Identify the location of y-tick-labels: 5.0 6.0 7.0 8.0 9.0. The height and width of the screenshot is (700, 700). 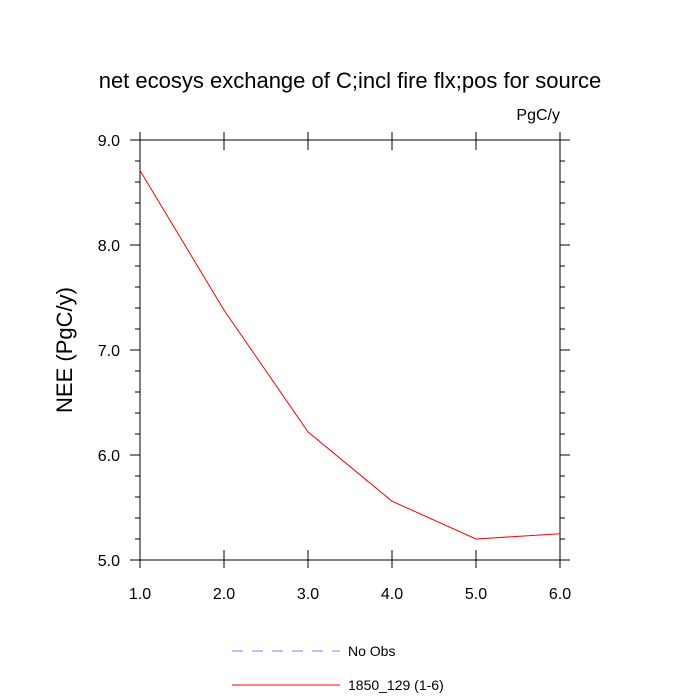
(109, 351).